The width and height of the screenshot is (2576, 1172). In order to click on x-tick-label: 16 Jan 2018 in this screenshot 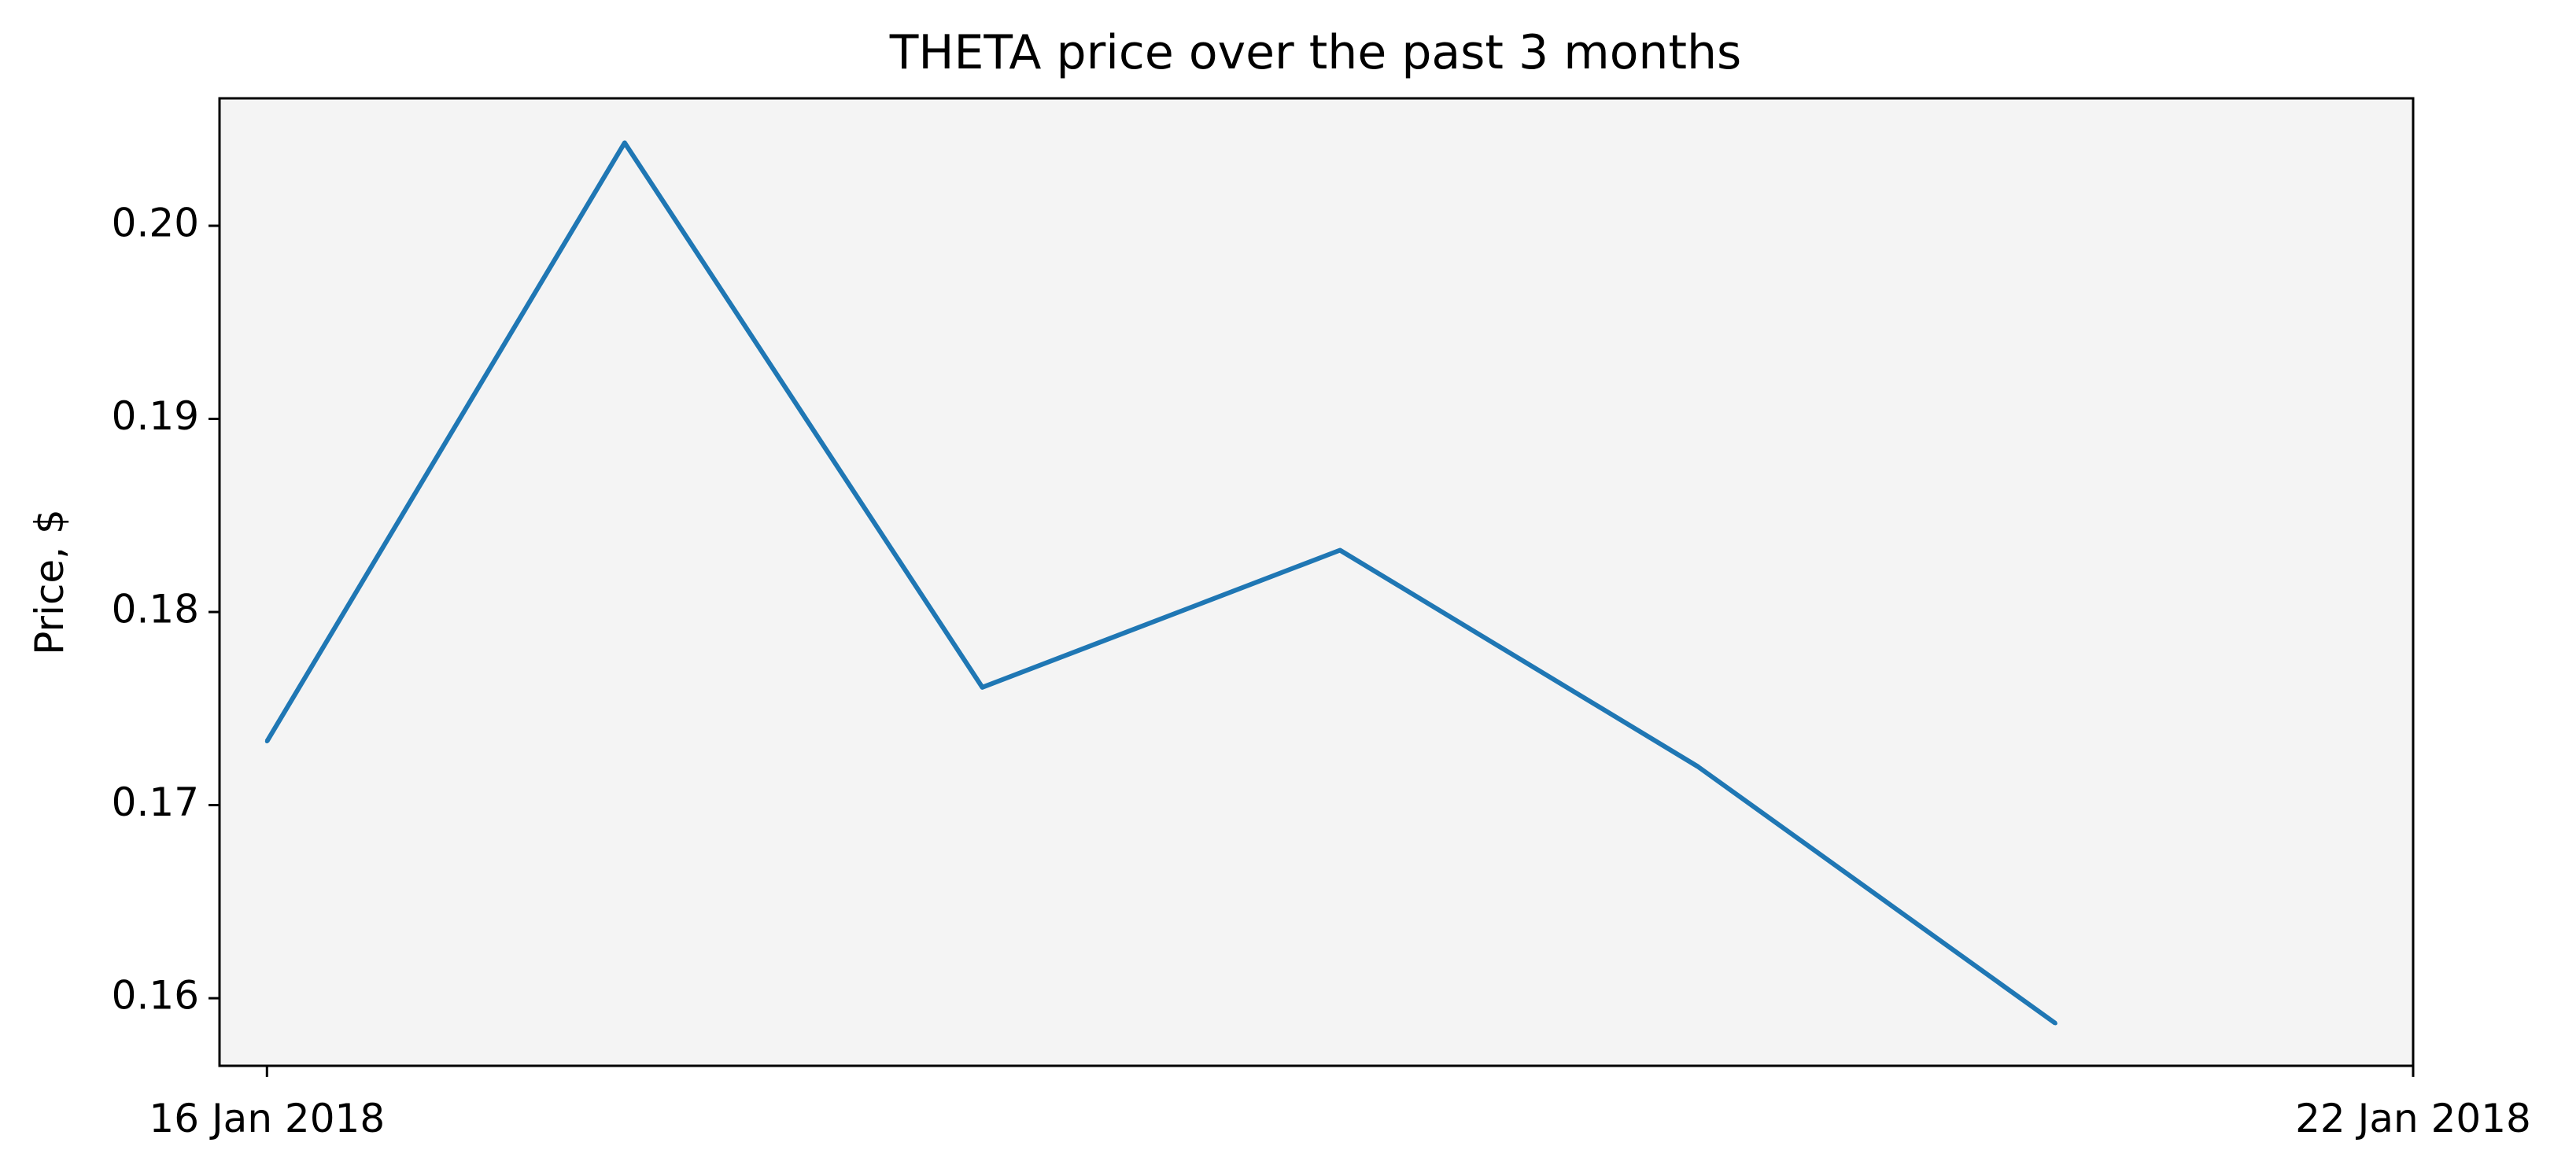, I will do `click(267, 1118)`.